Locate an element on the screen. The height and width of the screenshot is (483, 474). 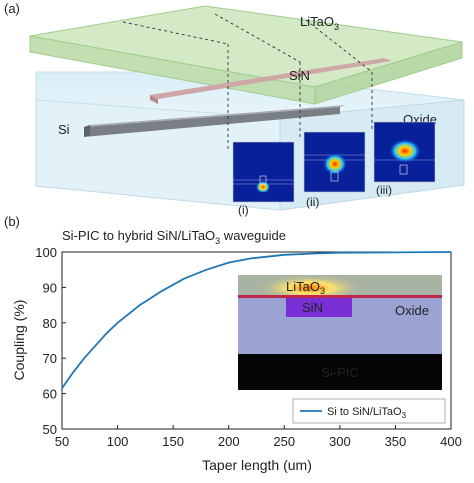
y-tick-label: 90 is located at coordinates (50, 287).